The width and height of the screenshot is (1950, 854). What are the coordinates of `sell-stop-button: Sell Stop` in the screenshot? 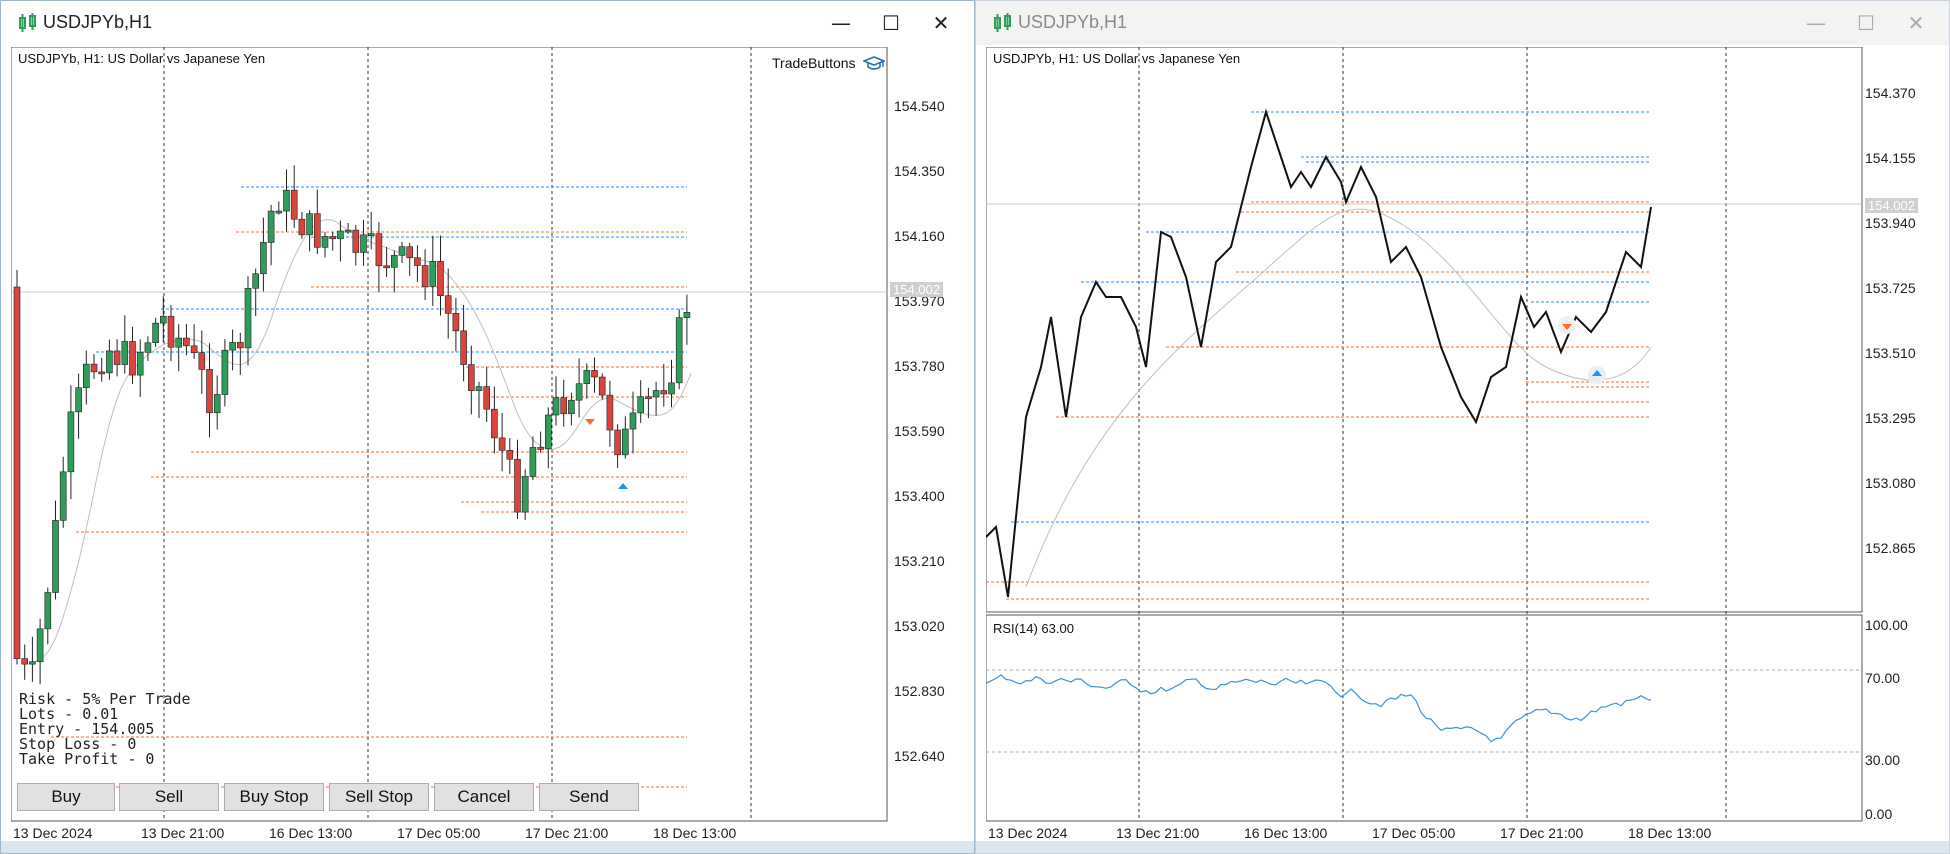 It's located at (379, 797).